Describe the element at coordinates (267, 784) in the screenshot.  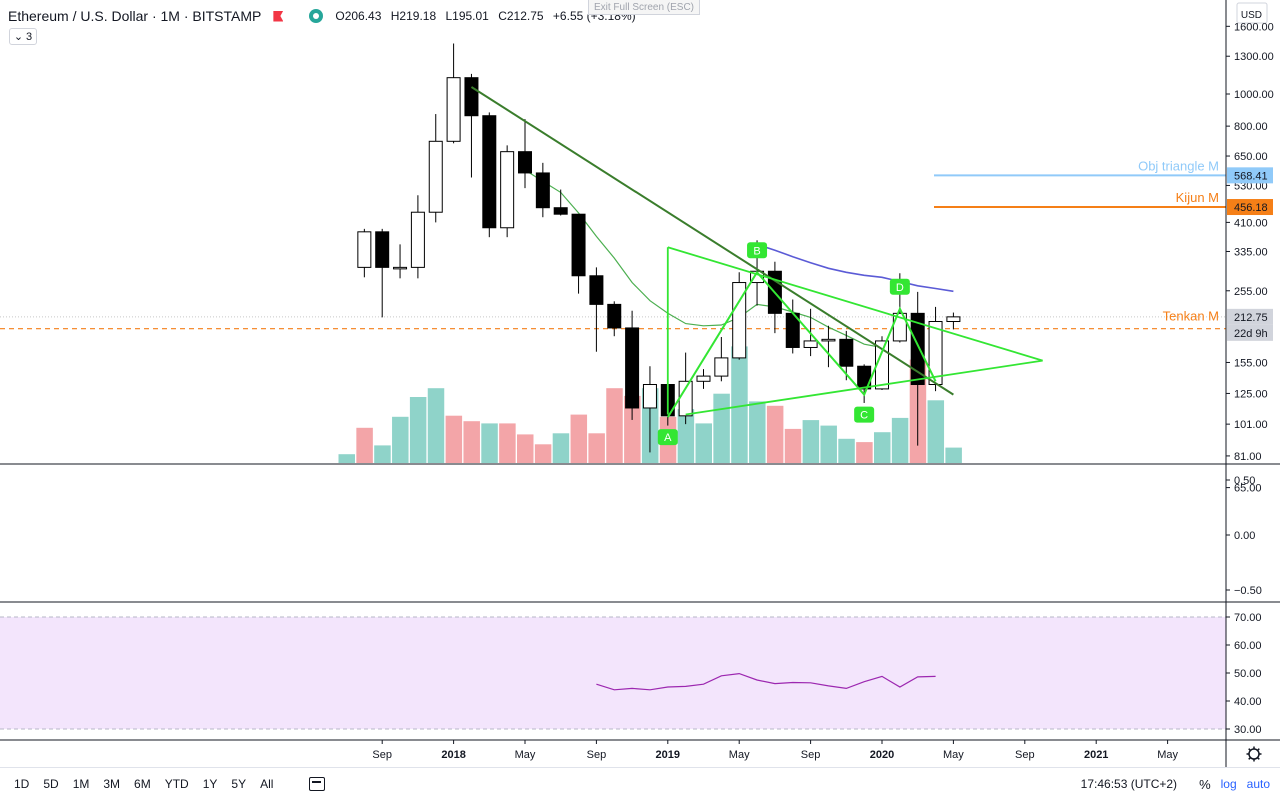
I see `timeframe-all: All` at that location.